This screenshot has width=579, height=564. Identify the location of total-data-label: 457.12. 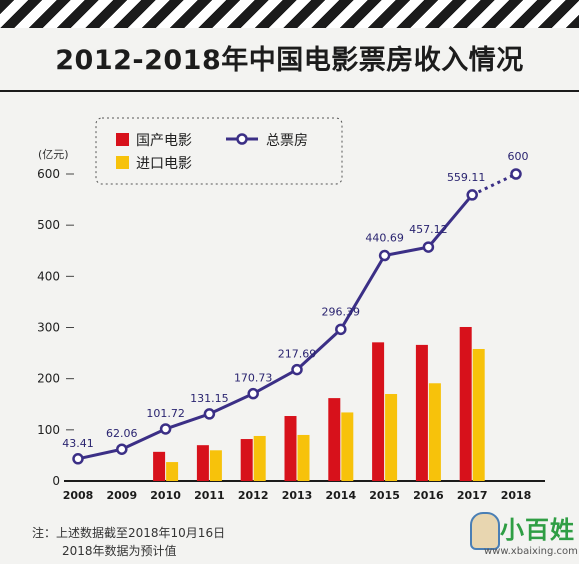
(428, 229).